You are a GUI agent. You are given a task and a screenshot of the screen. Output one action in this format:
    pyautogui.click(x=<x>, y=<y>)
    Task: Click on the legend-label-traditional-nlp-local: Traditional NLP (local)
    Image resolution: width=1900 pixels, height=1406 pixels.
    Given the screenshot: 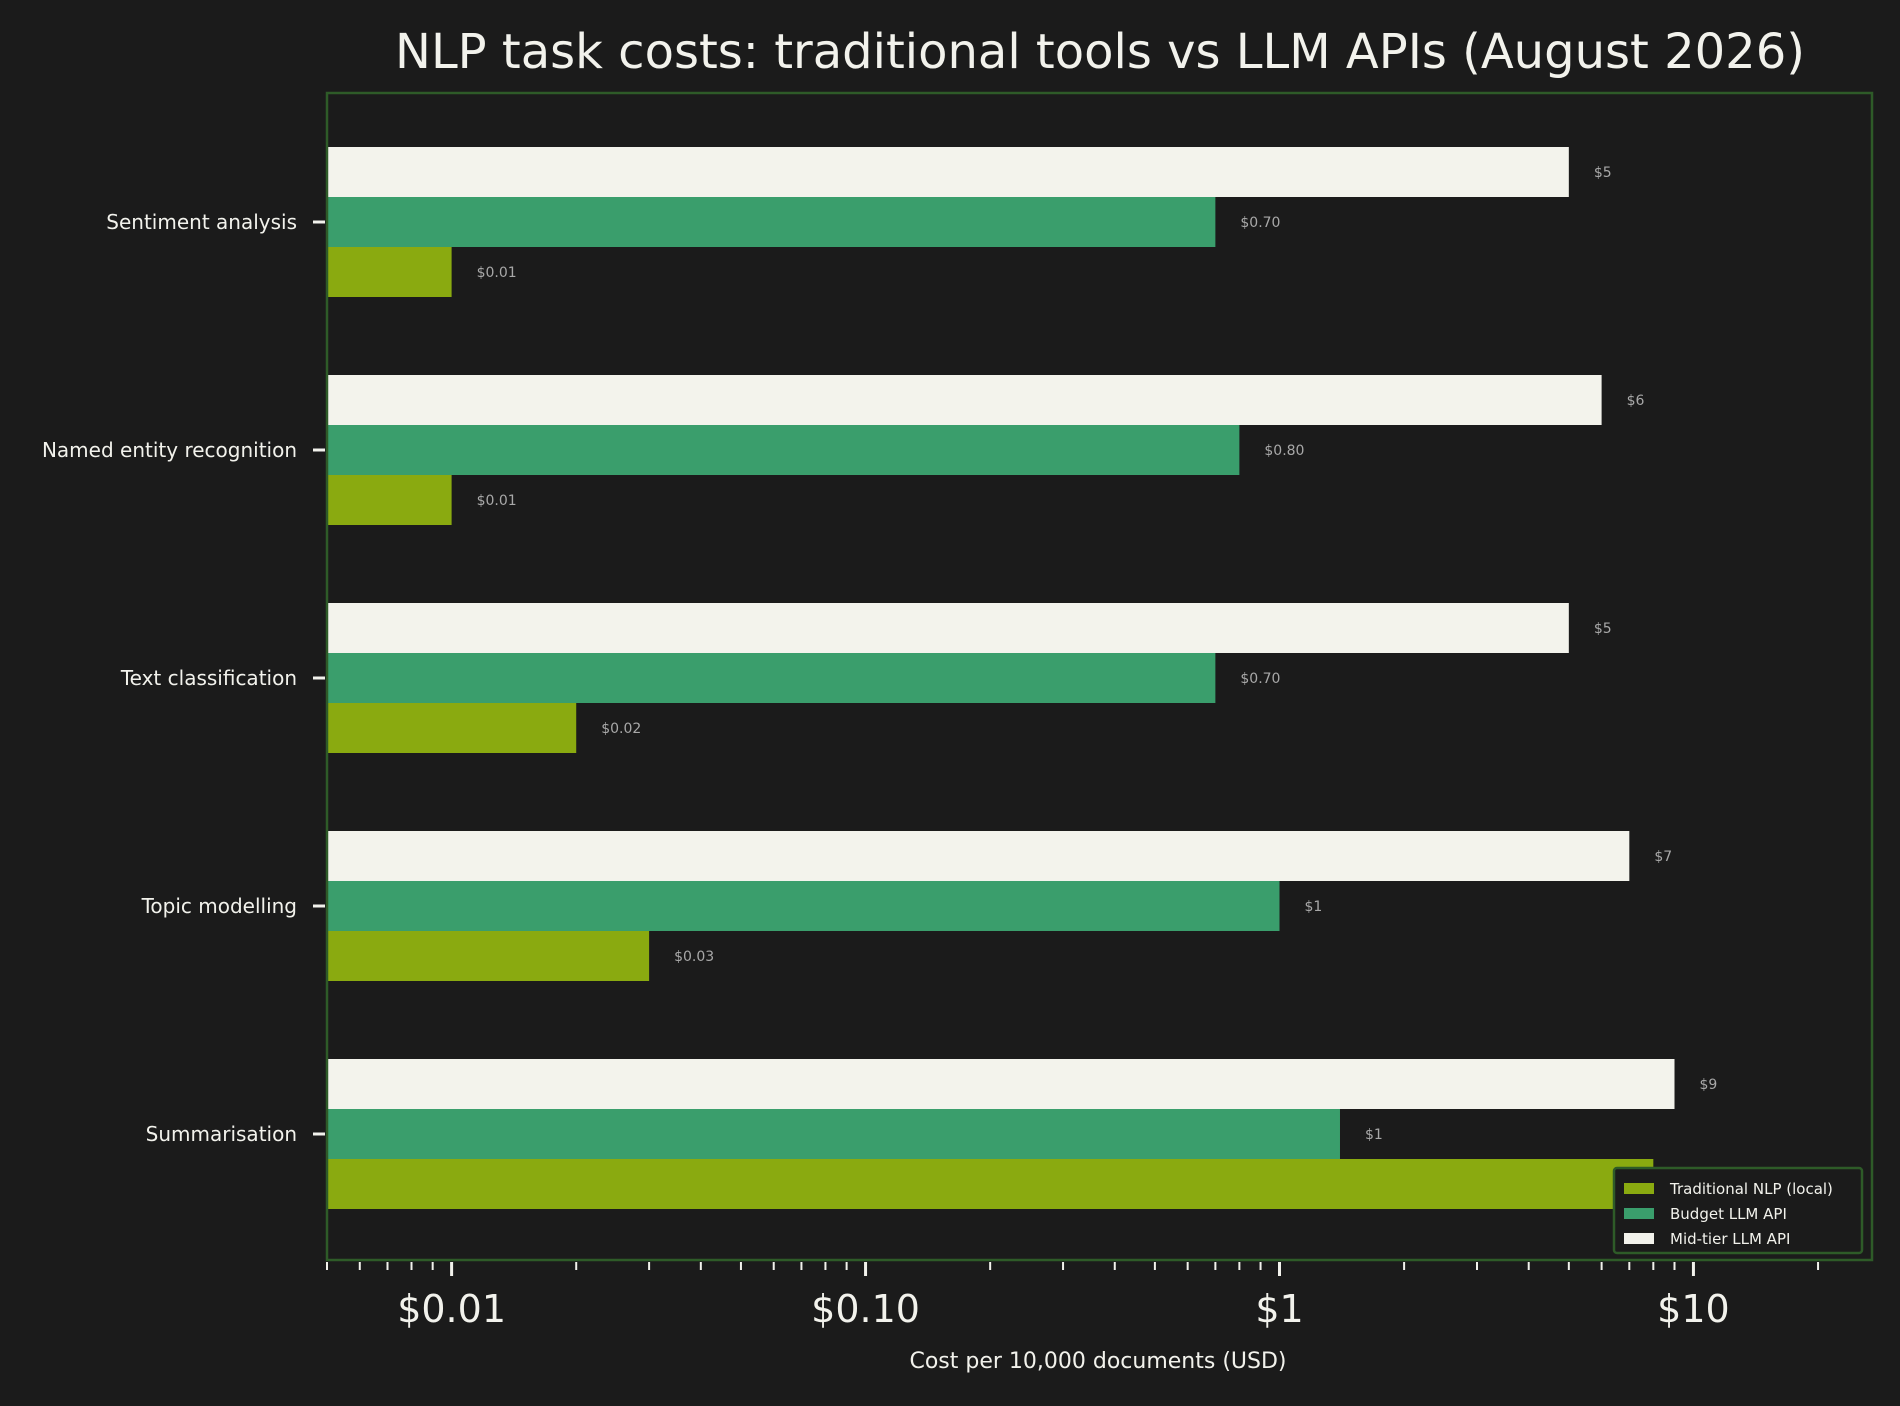 What is the action you would take?
    pyautogui.click(x=1751, y=1189)
    